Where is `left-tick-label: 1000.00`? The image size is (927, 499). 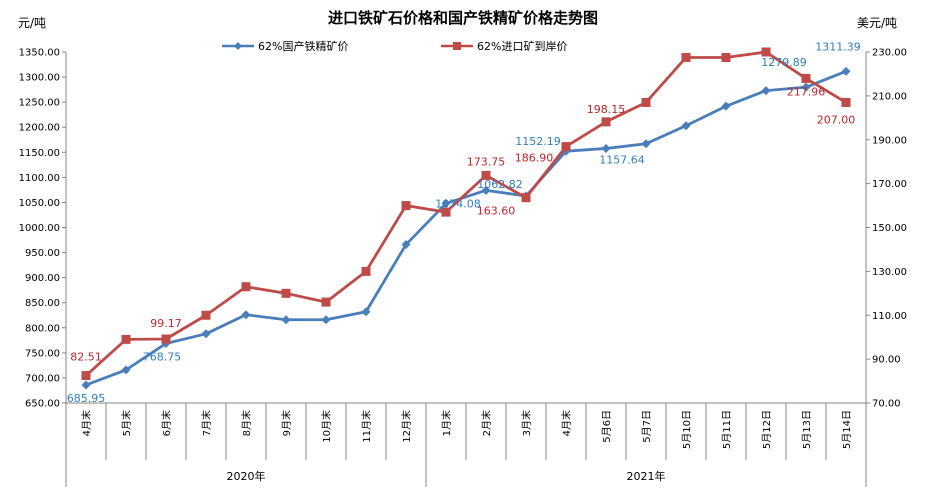
left-tick-label: 1000.00 is located at coordinates (39, 228).